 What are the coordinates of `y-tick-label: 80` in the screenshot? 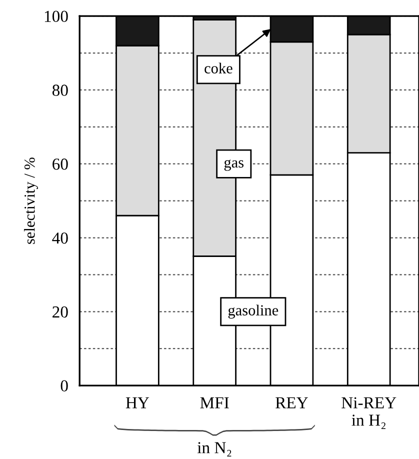 It's located at (60, 90).